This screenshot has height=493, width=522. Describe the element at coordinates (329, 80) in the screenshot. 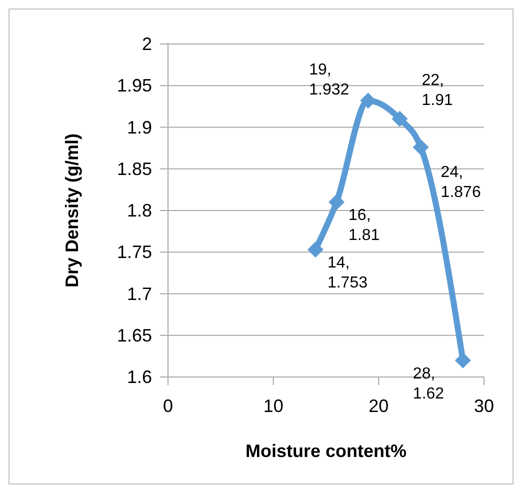

I see `data-label: 19, 1.932` at that location.